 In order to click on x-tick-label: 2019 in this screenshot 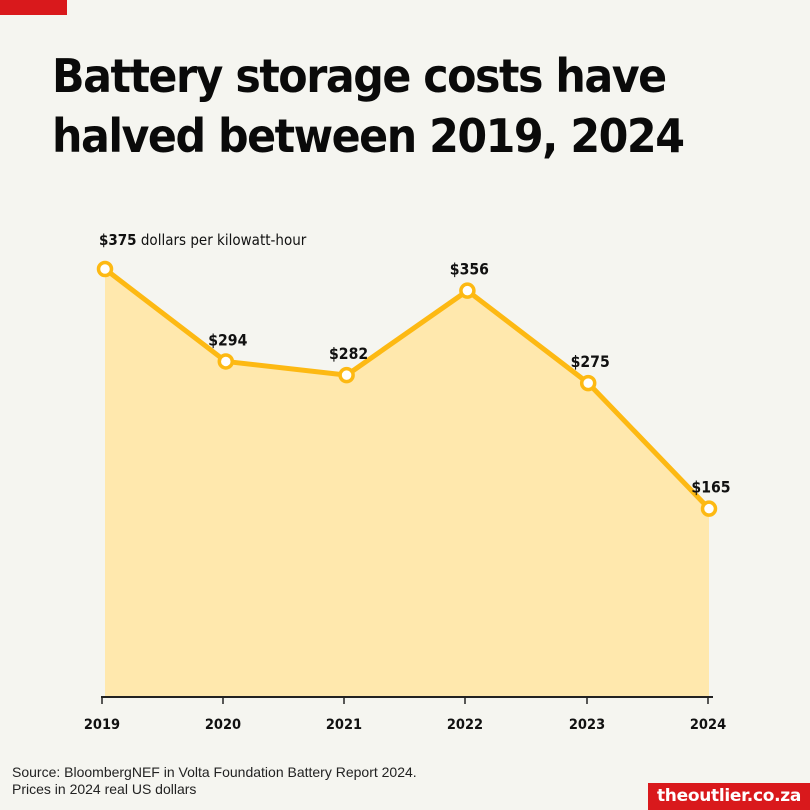, I will do `click(102, 724)`.